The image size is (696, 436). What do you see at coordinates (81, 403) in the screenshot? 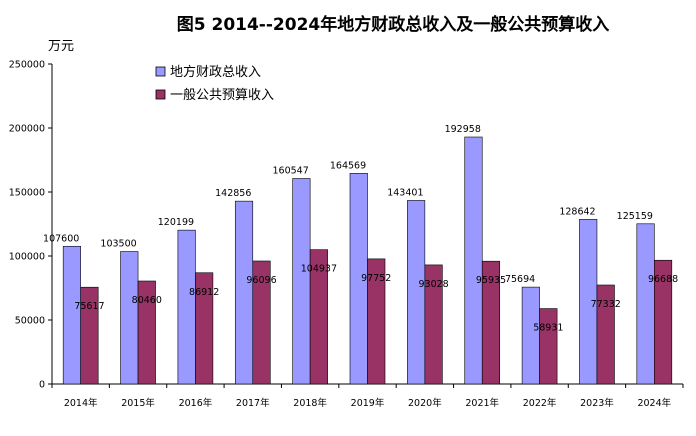
I see `x-tick-label: 2014年` at bounding box center [81, 403].